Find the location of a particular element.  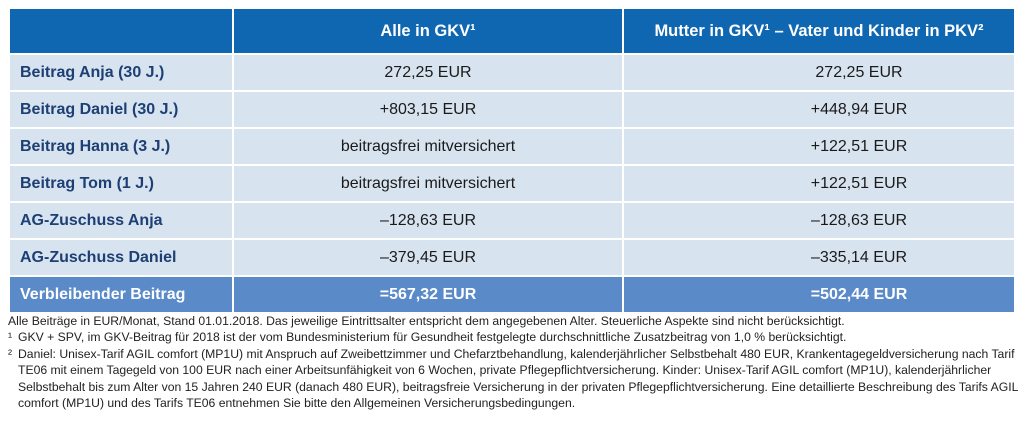

footnote-1-mark: ¹ is located at coordinates (10, 337).